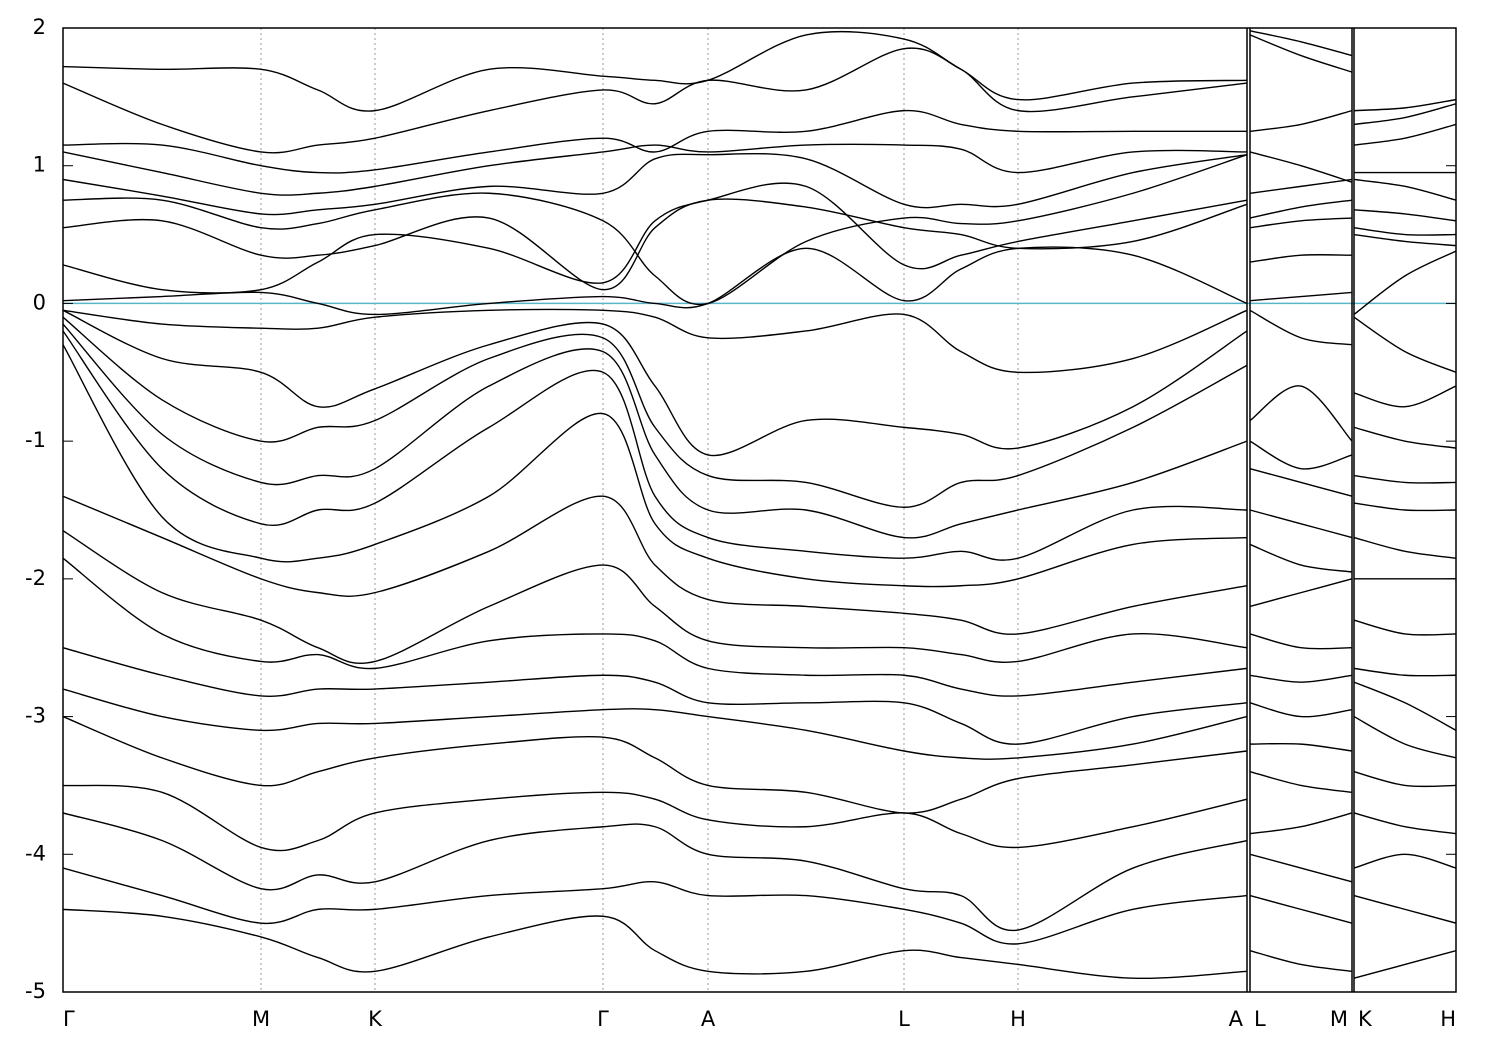 This screenshot has height=1050, width=1500. Describe the element at coordinates (35, 440) in the screenshot. I see `y-tick-label: -1` at that location.